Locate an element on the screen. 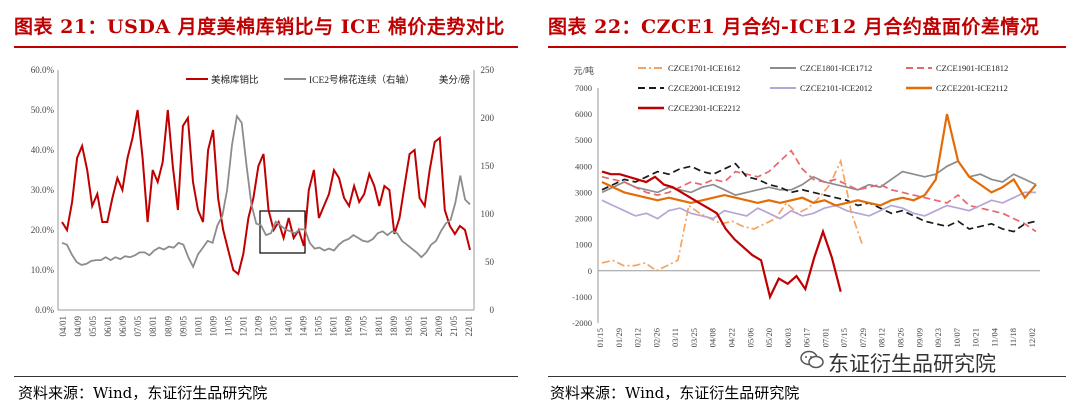 The image size is (1080, 412). x-tick-label: 16/09 is located at coordinates (349, 326).